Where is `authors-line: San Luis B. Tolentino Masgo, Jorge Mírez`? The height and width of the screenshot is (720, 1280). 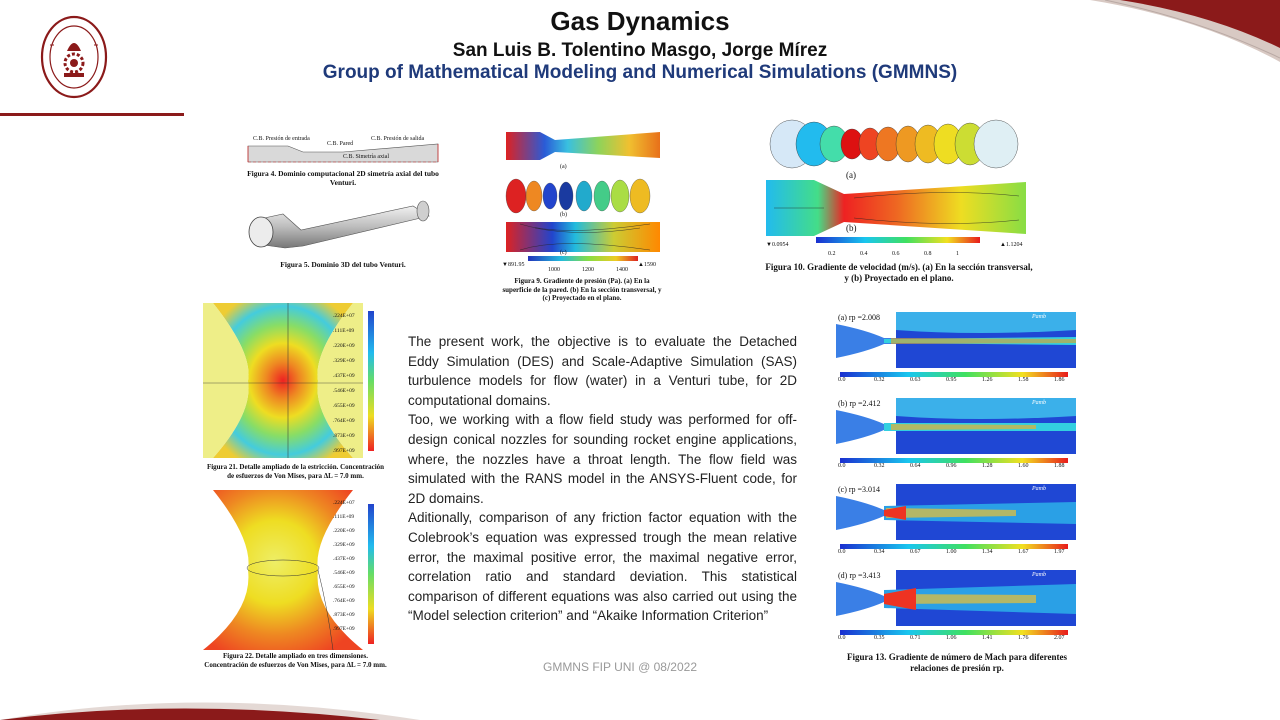
authors-line: San Luis B. Tolentino Masgo, Jorge Mírez is located at coordinates (640, 50).